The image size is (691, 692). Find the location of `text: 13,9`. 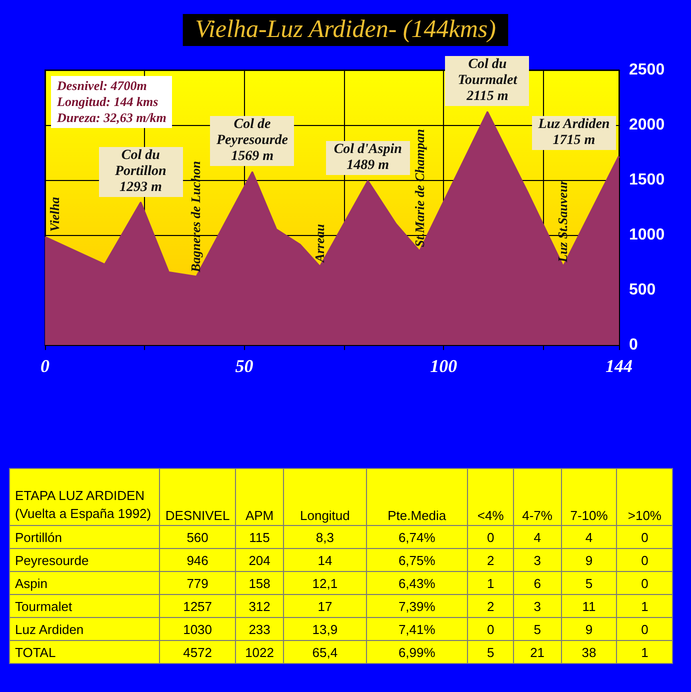

text: 13,9 is located at coordinates (325, 629).